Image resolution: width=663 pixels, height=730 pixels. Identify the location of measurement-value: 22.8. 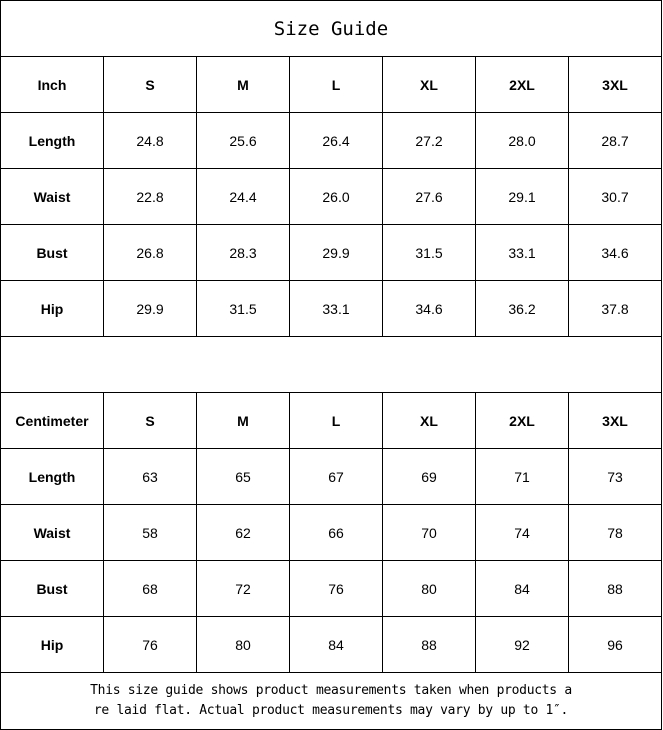
(150, 196).